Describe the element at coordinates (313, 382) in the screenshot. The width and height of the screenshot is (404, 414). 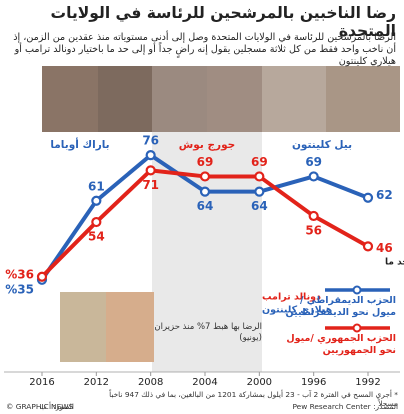
I see `x-tick-label: 1996` at that location.